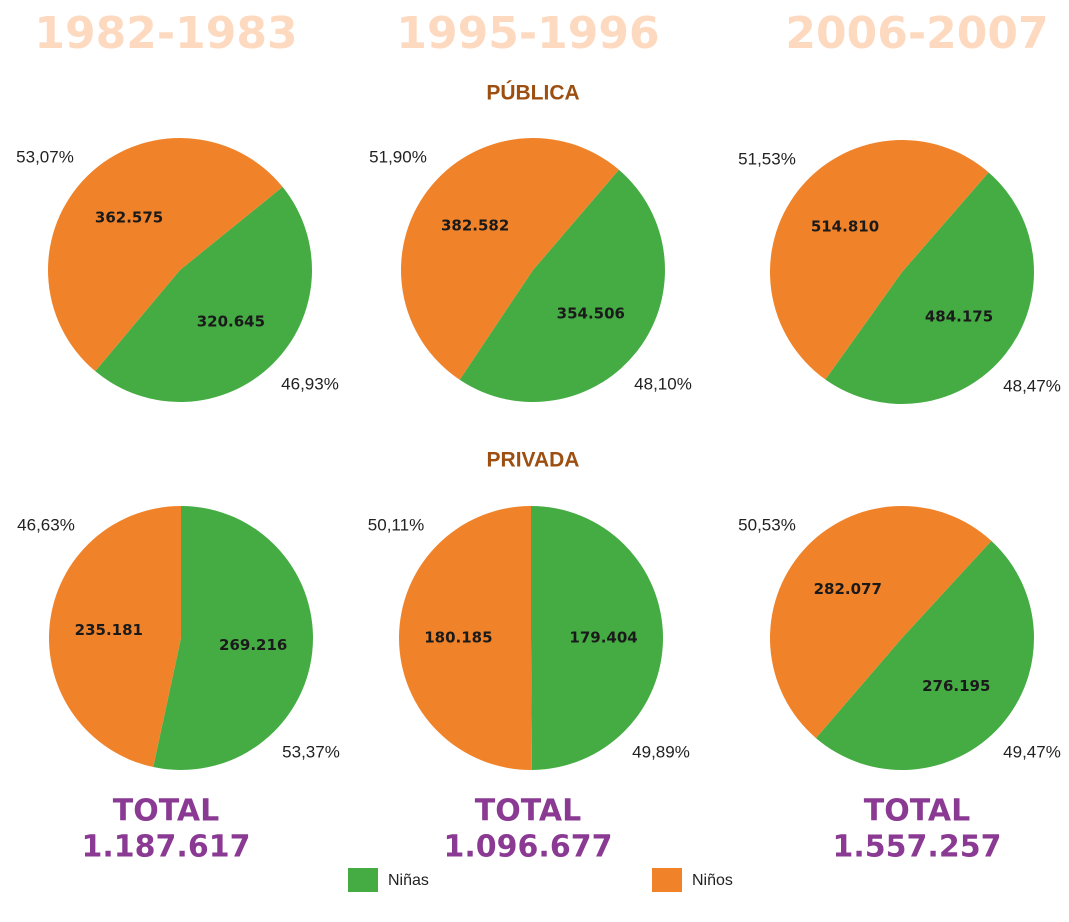 This screenshot has height=922, width=1069. Describe the element at coordinates (661, 751) in the screenshot. I see `share-label: 49,89%` at that location.